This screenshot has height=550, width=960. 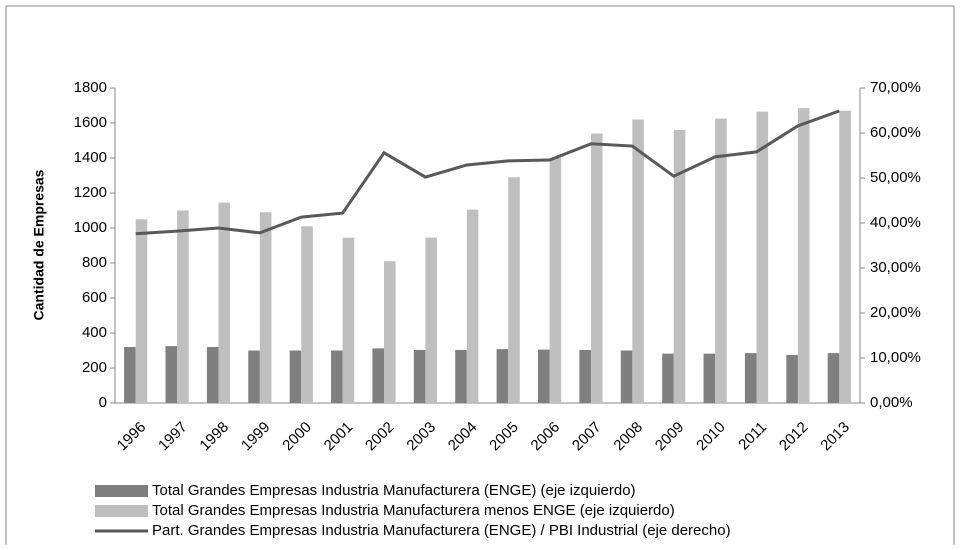 I want to click on y-tick-label: 800, so click(x=94, y=262).